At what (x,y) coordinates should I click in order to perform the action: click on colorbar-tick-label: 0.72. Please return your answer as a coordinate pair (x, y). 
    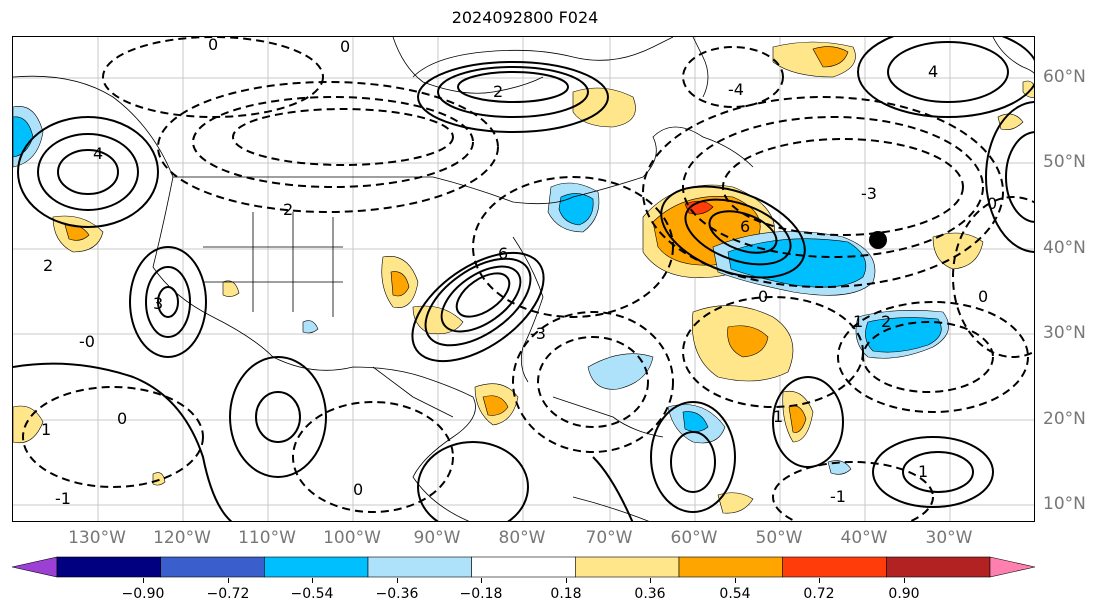
    Looking at the image, I should click on (819, 594).